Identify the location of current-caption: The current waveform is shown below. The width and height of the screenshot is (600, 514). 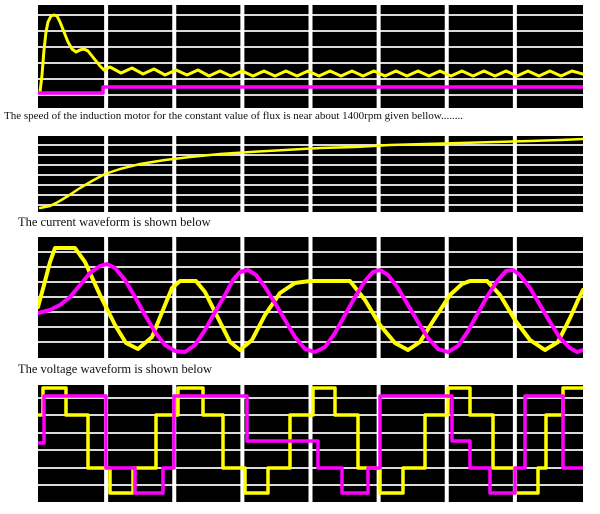
(114, 222).